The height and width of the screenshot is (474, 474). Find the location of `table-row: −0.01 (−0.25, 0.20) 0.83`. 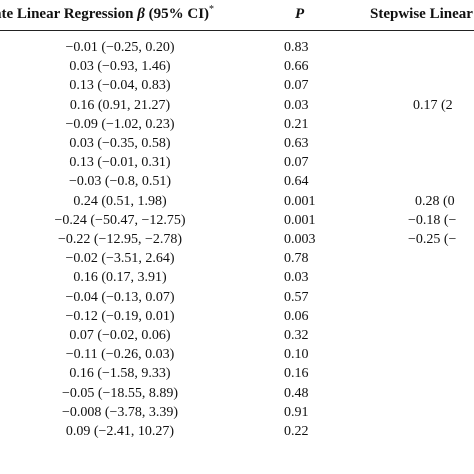

table-row: −0.01 (−0.25, 0.20) 0.83 is located at coordinates (237, 47).